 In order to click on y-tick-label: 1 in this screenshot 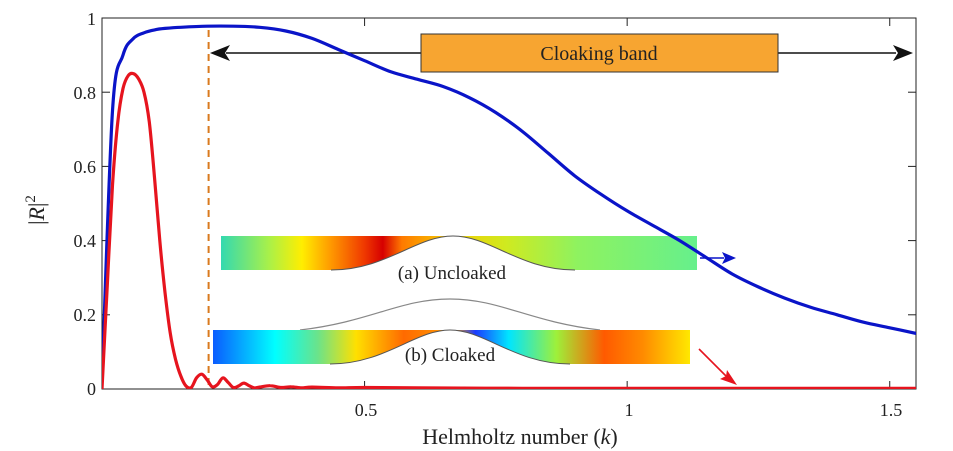, I will do `click(91, 19)`.